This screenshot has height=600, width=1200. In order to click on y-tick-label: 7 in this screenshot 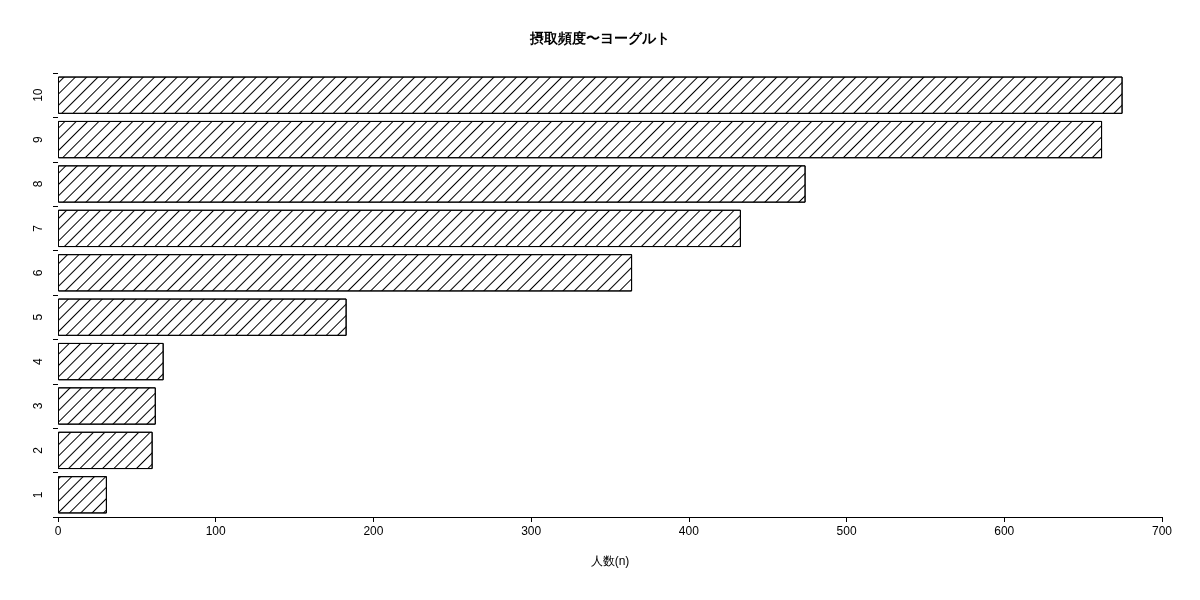, I will do `click(38, 228)`.